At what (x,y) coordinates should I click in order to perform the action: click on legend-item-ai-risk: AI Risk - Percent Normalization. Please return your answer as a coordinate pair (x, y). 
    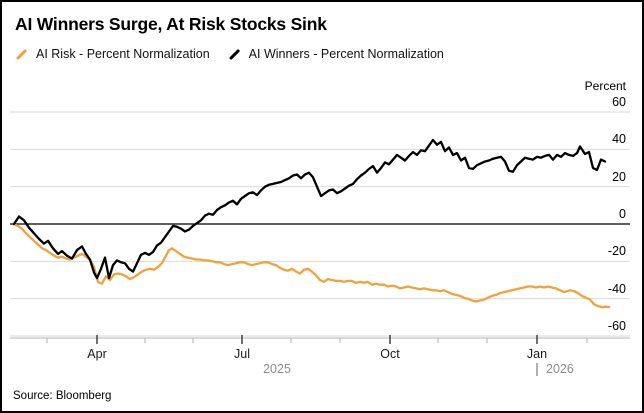
    Looking at the image, I should click on (112, 54).